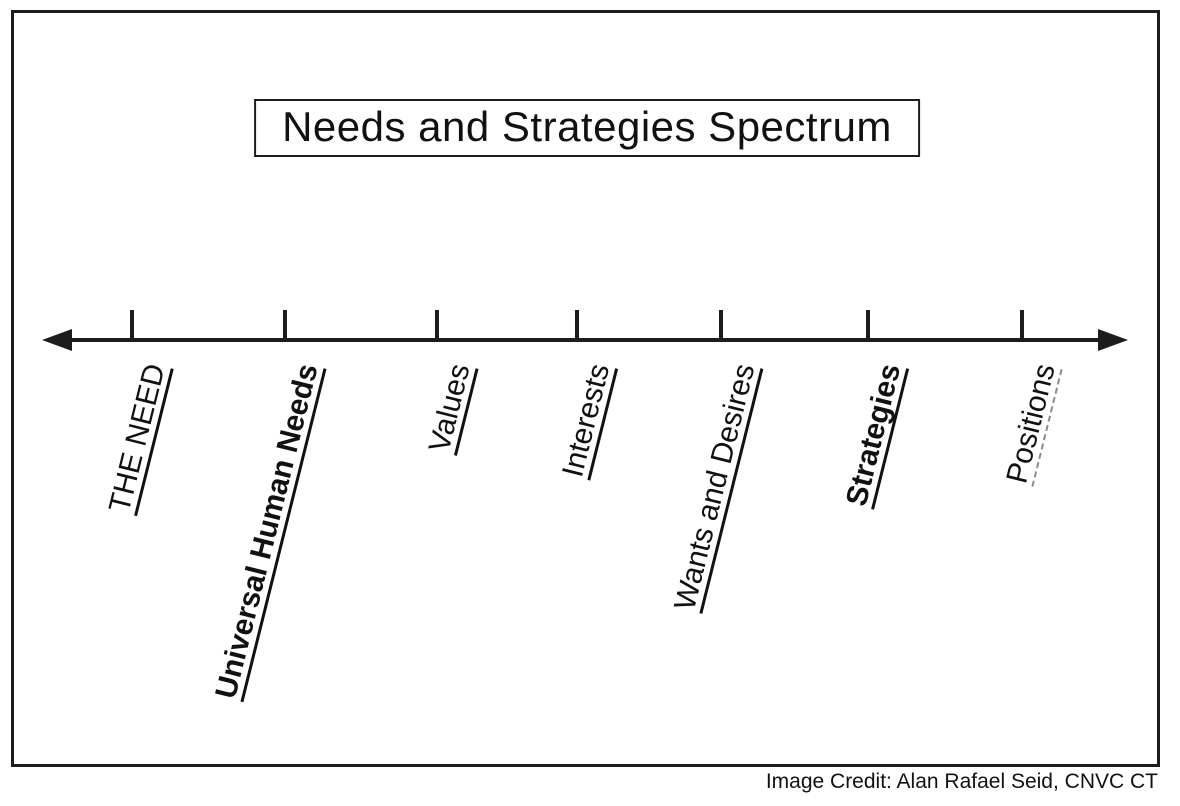 The image size is (1180, 806). Describe the element at coordinates (580, 340) in the screenshot. I see `spectrum-axis-line` at that location.